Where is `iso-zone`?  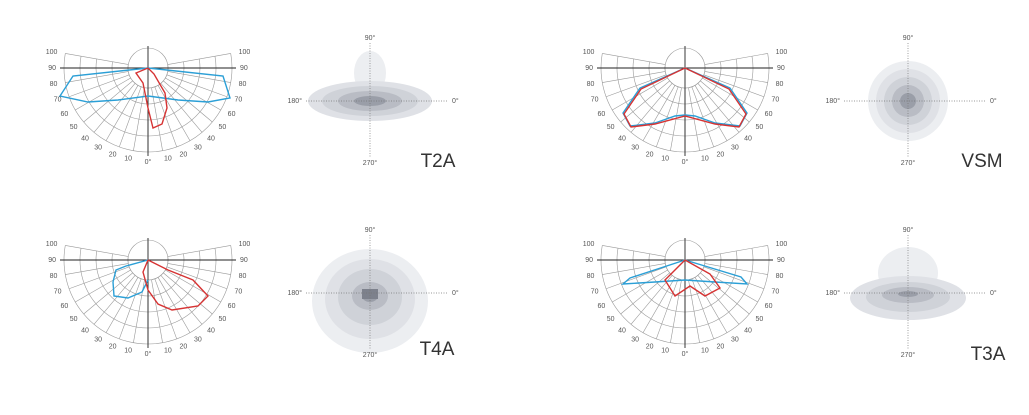
iso-zone is located at coordinates (908, 294).